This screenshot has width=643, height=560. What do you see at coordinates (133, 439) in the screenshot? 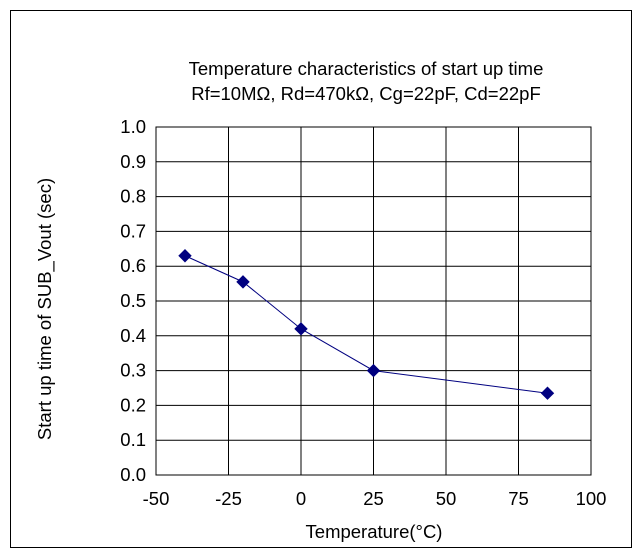
I see `y-tick-label: 0.1` at bounding box center [133, 439].